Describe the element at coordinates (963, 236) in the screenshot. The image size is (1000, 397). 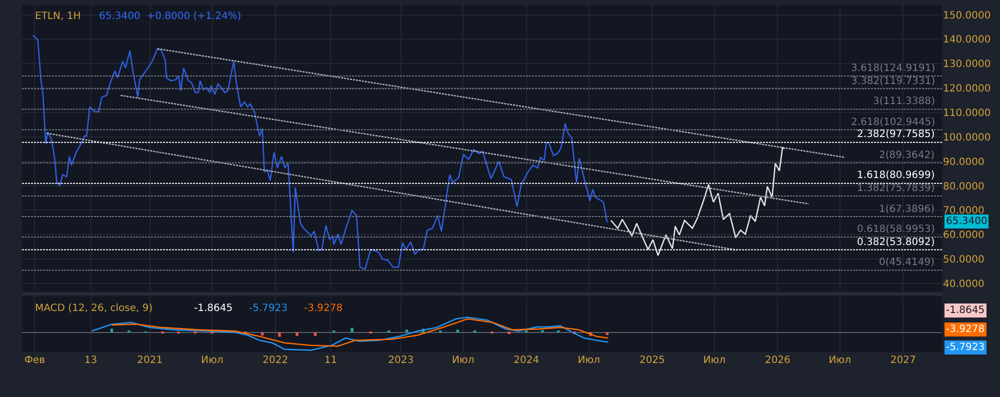
I see `y-tick-label: 60.0000` at that location.